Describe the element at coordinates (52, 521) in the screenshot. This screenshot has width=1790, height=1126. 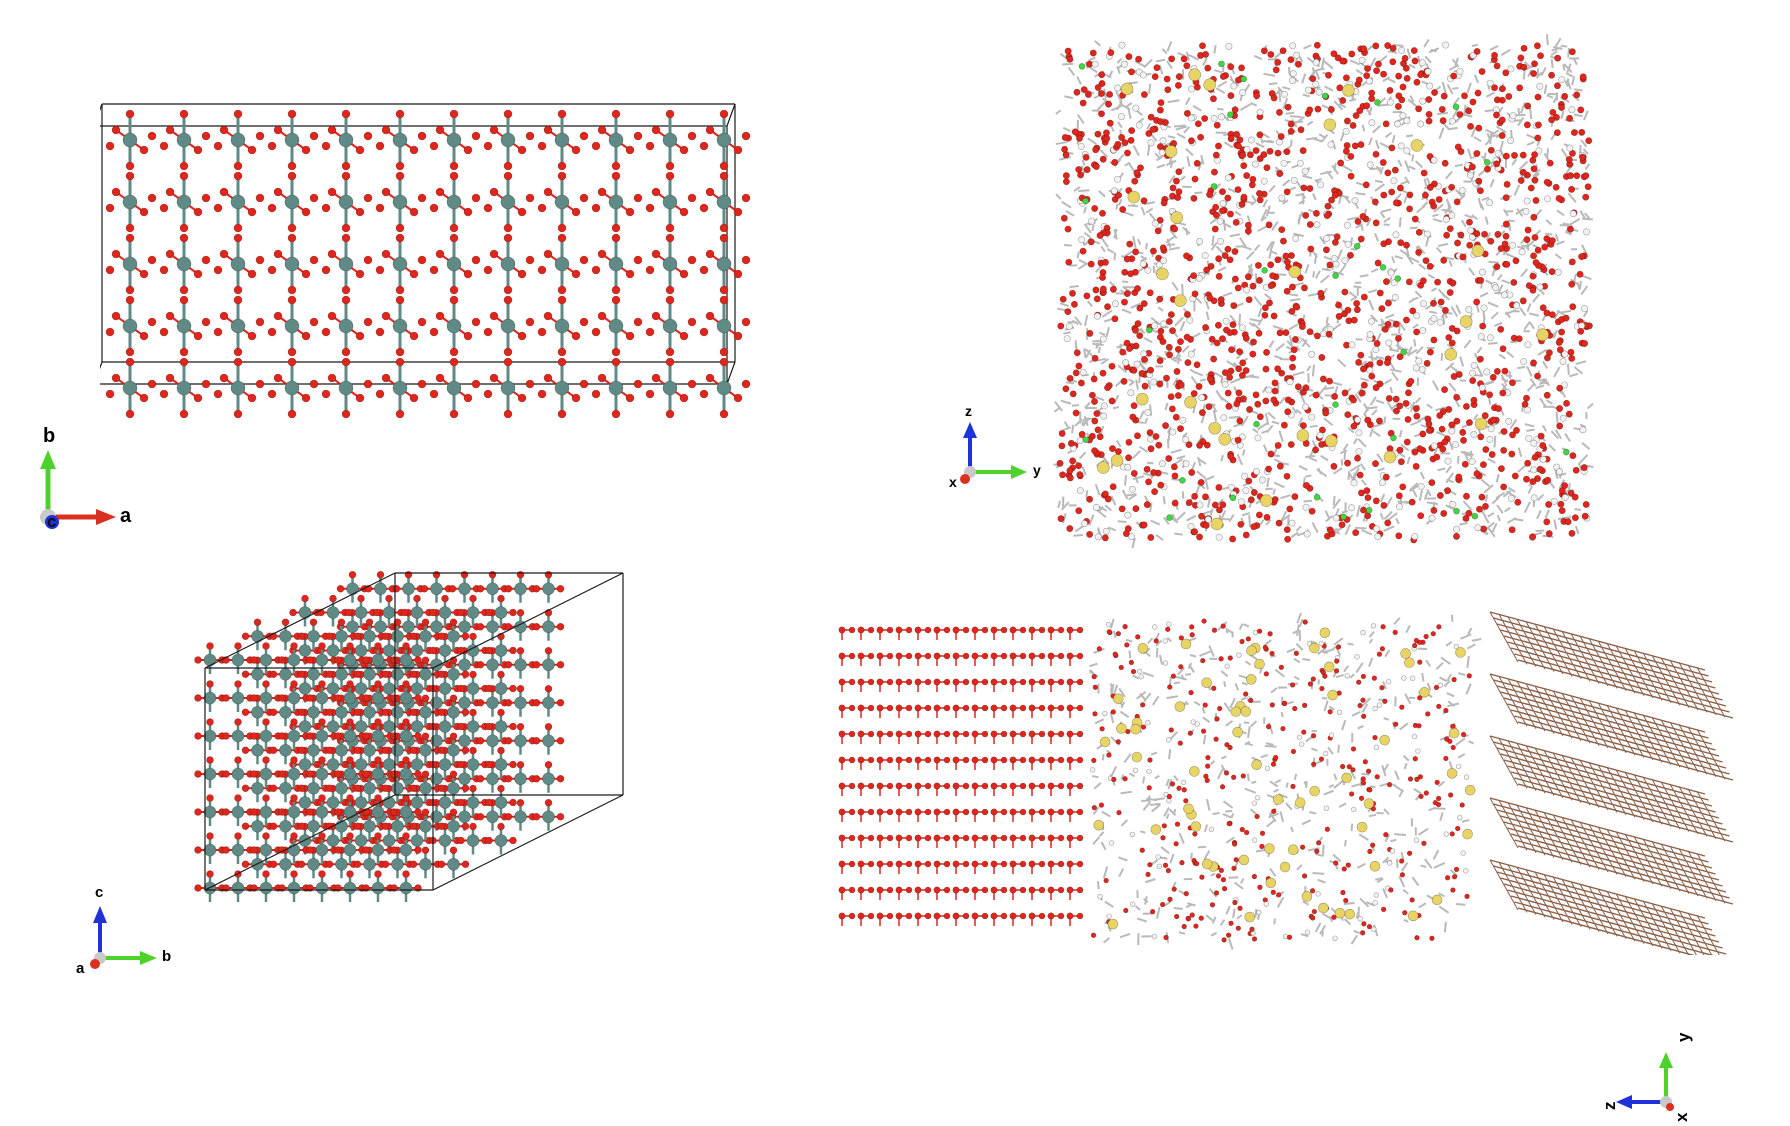
I see `axis-label-c: c` at that location.